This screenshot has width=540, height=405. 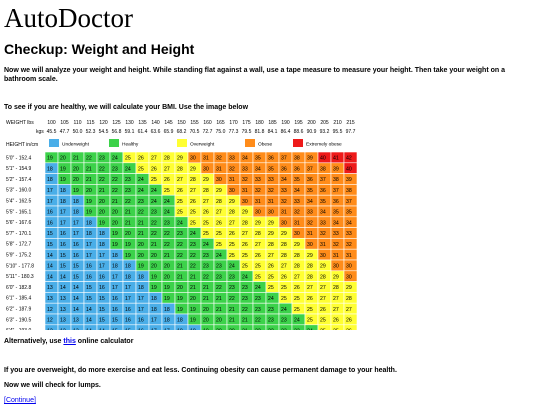 I want to click on bmi-value: 12, so click(x=50, y=329).